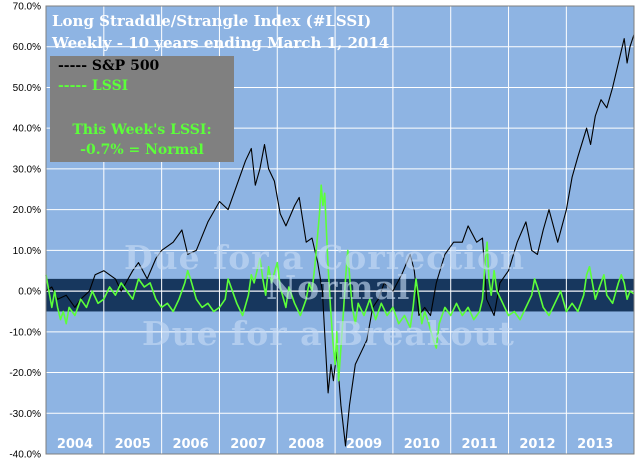 Image resolution: width=640 pixels, height=465 pixels. Describe the element at coordinates (29, 292) in the screenshot. I see `y-tick-label: 0.0%` at that location.